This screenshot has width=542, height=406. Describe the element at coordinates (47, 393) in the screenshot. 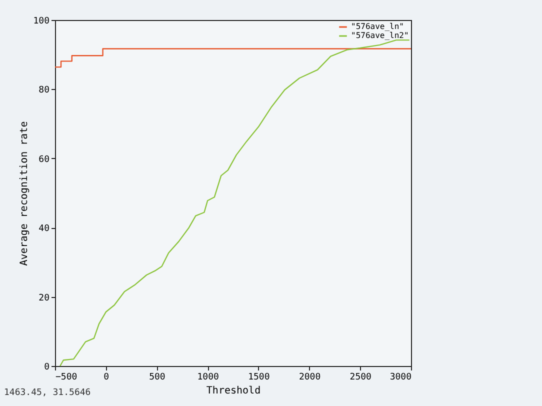

I see `text: 1463.45, 31.5646` at that location.